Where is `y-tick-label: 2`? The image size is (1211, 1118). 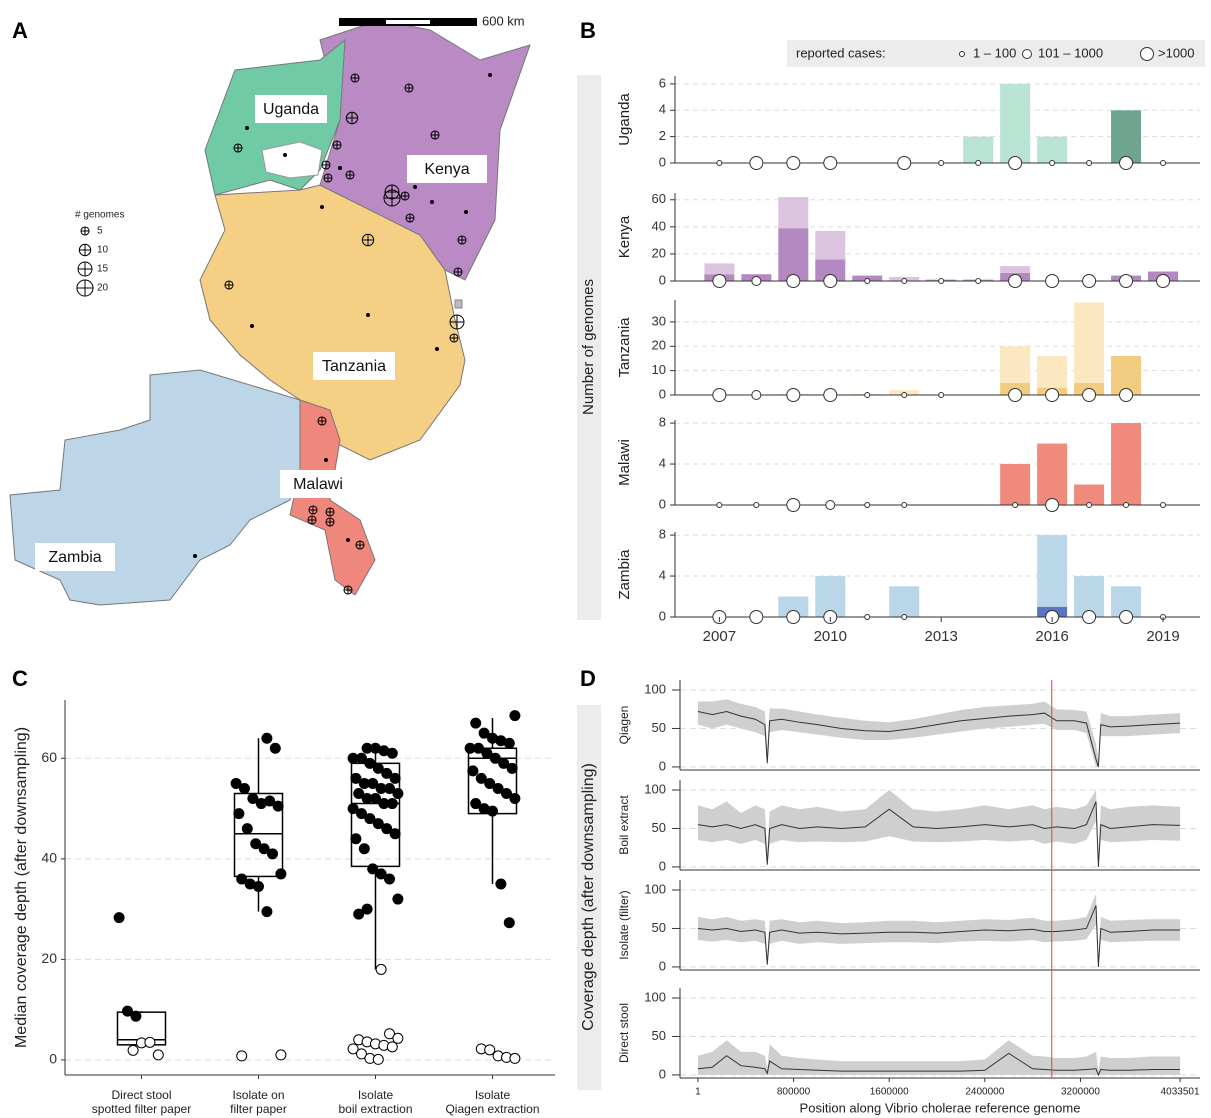 y-tick-label: 2 is located at coordinates (662, 135).